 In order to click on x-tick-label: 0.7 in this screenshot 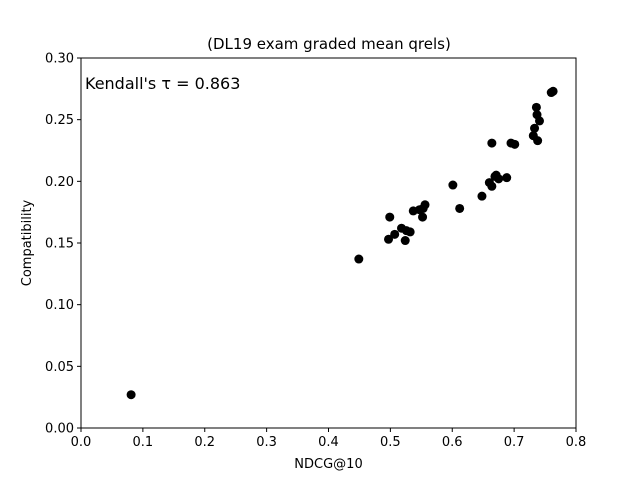, I will do `click(514, 442)`.